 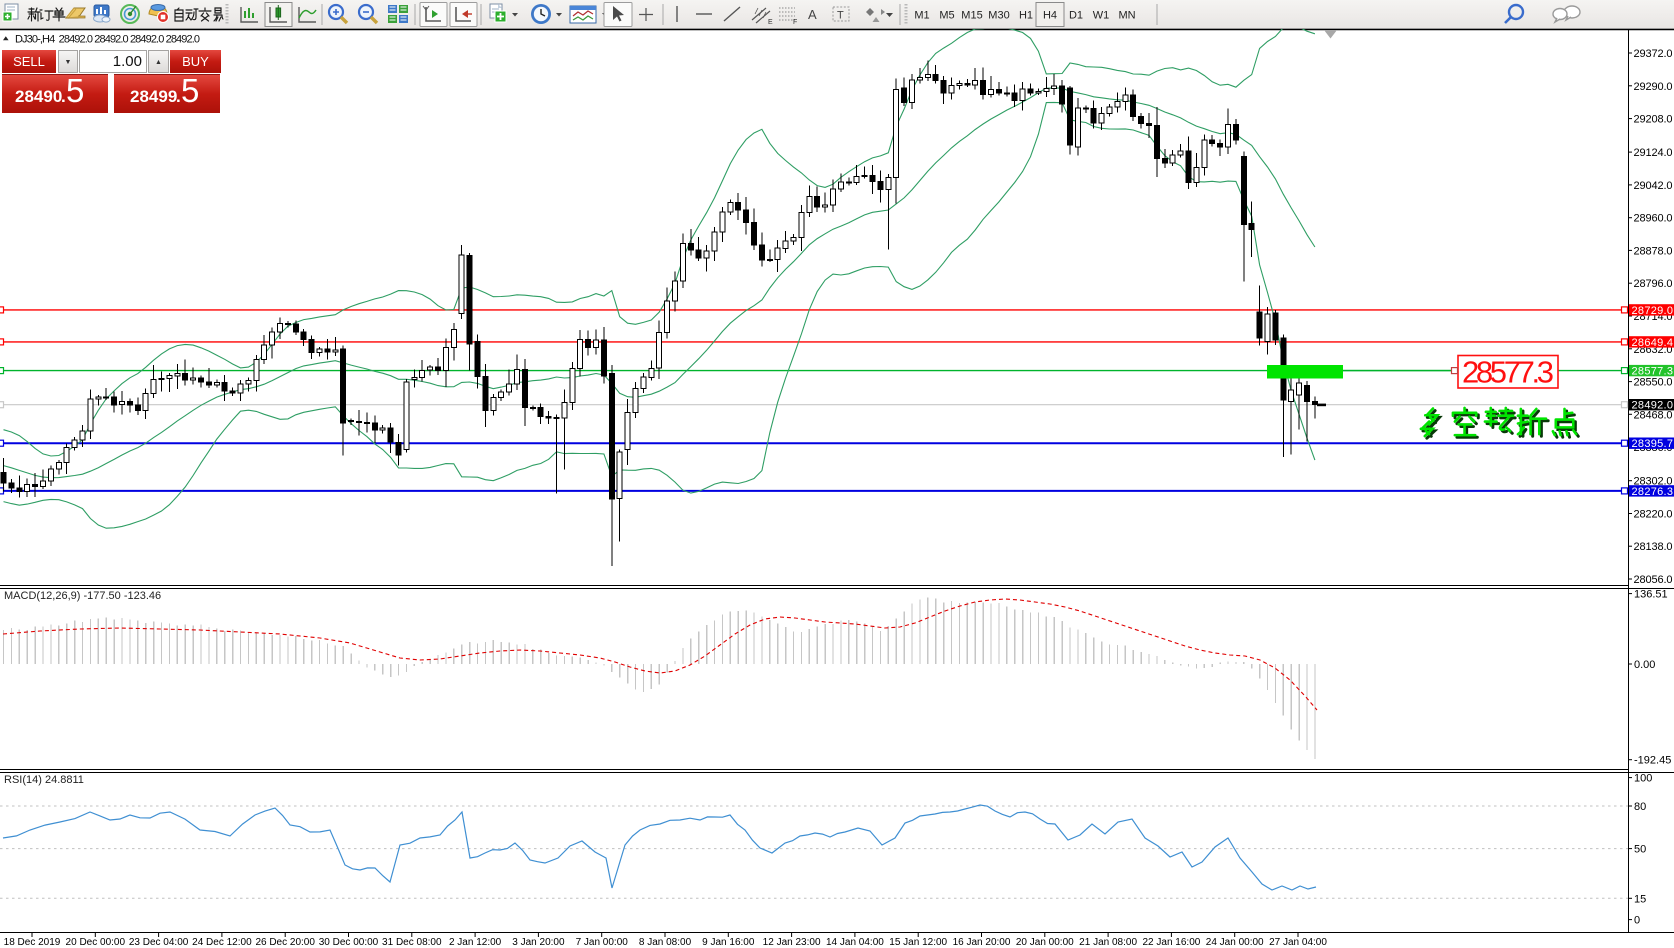 What do you see at coordinates (1653, 492) in the screenshot?
I see `svg-text: 28276.3` at bounding box center [1653, 492].